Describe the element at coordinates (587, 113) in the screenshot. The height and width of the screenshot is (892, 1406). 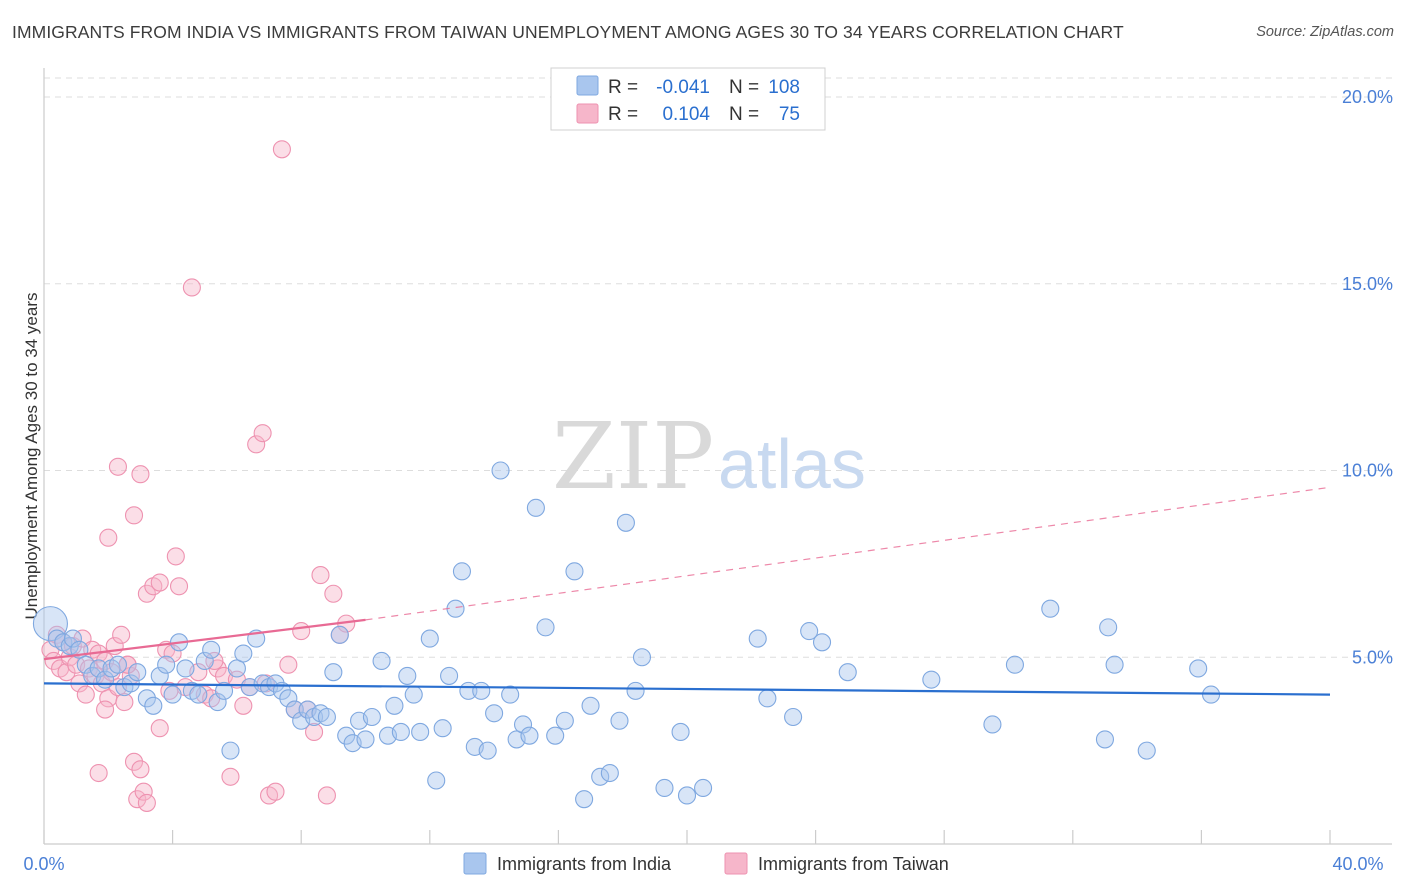
I see `legend-taiwan-swatch` at that location.